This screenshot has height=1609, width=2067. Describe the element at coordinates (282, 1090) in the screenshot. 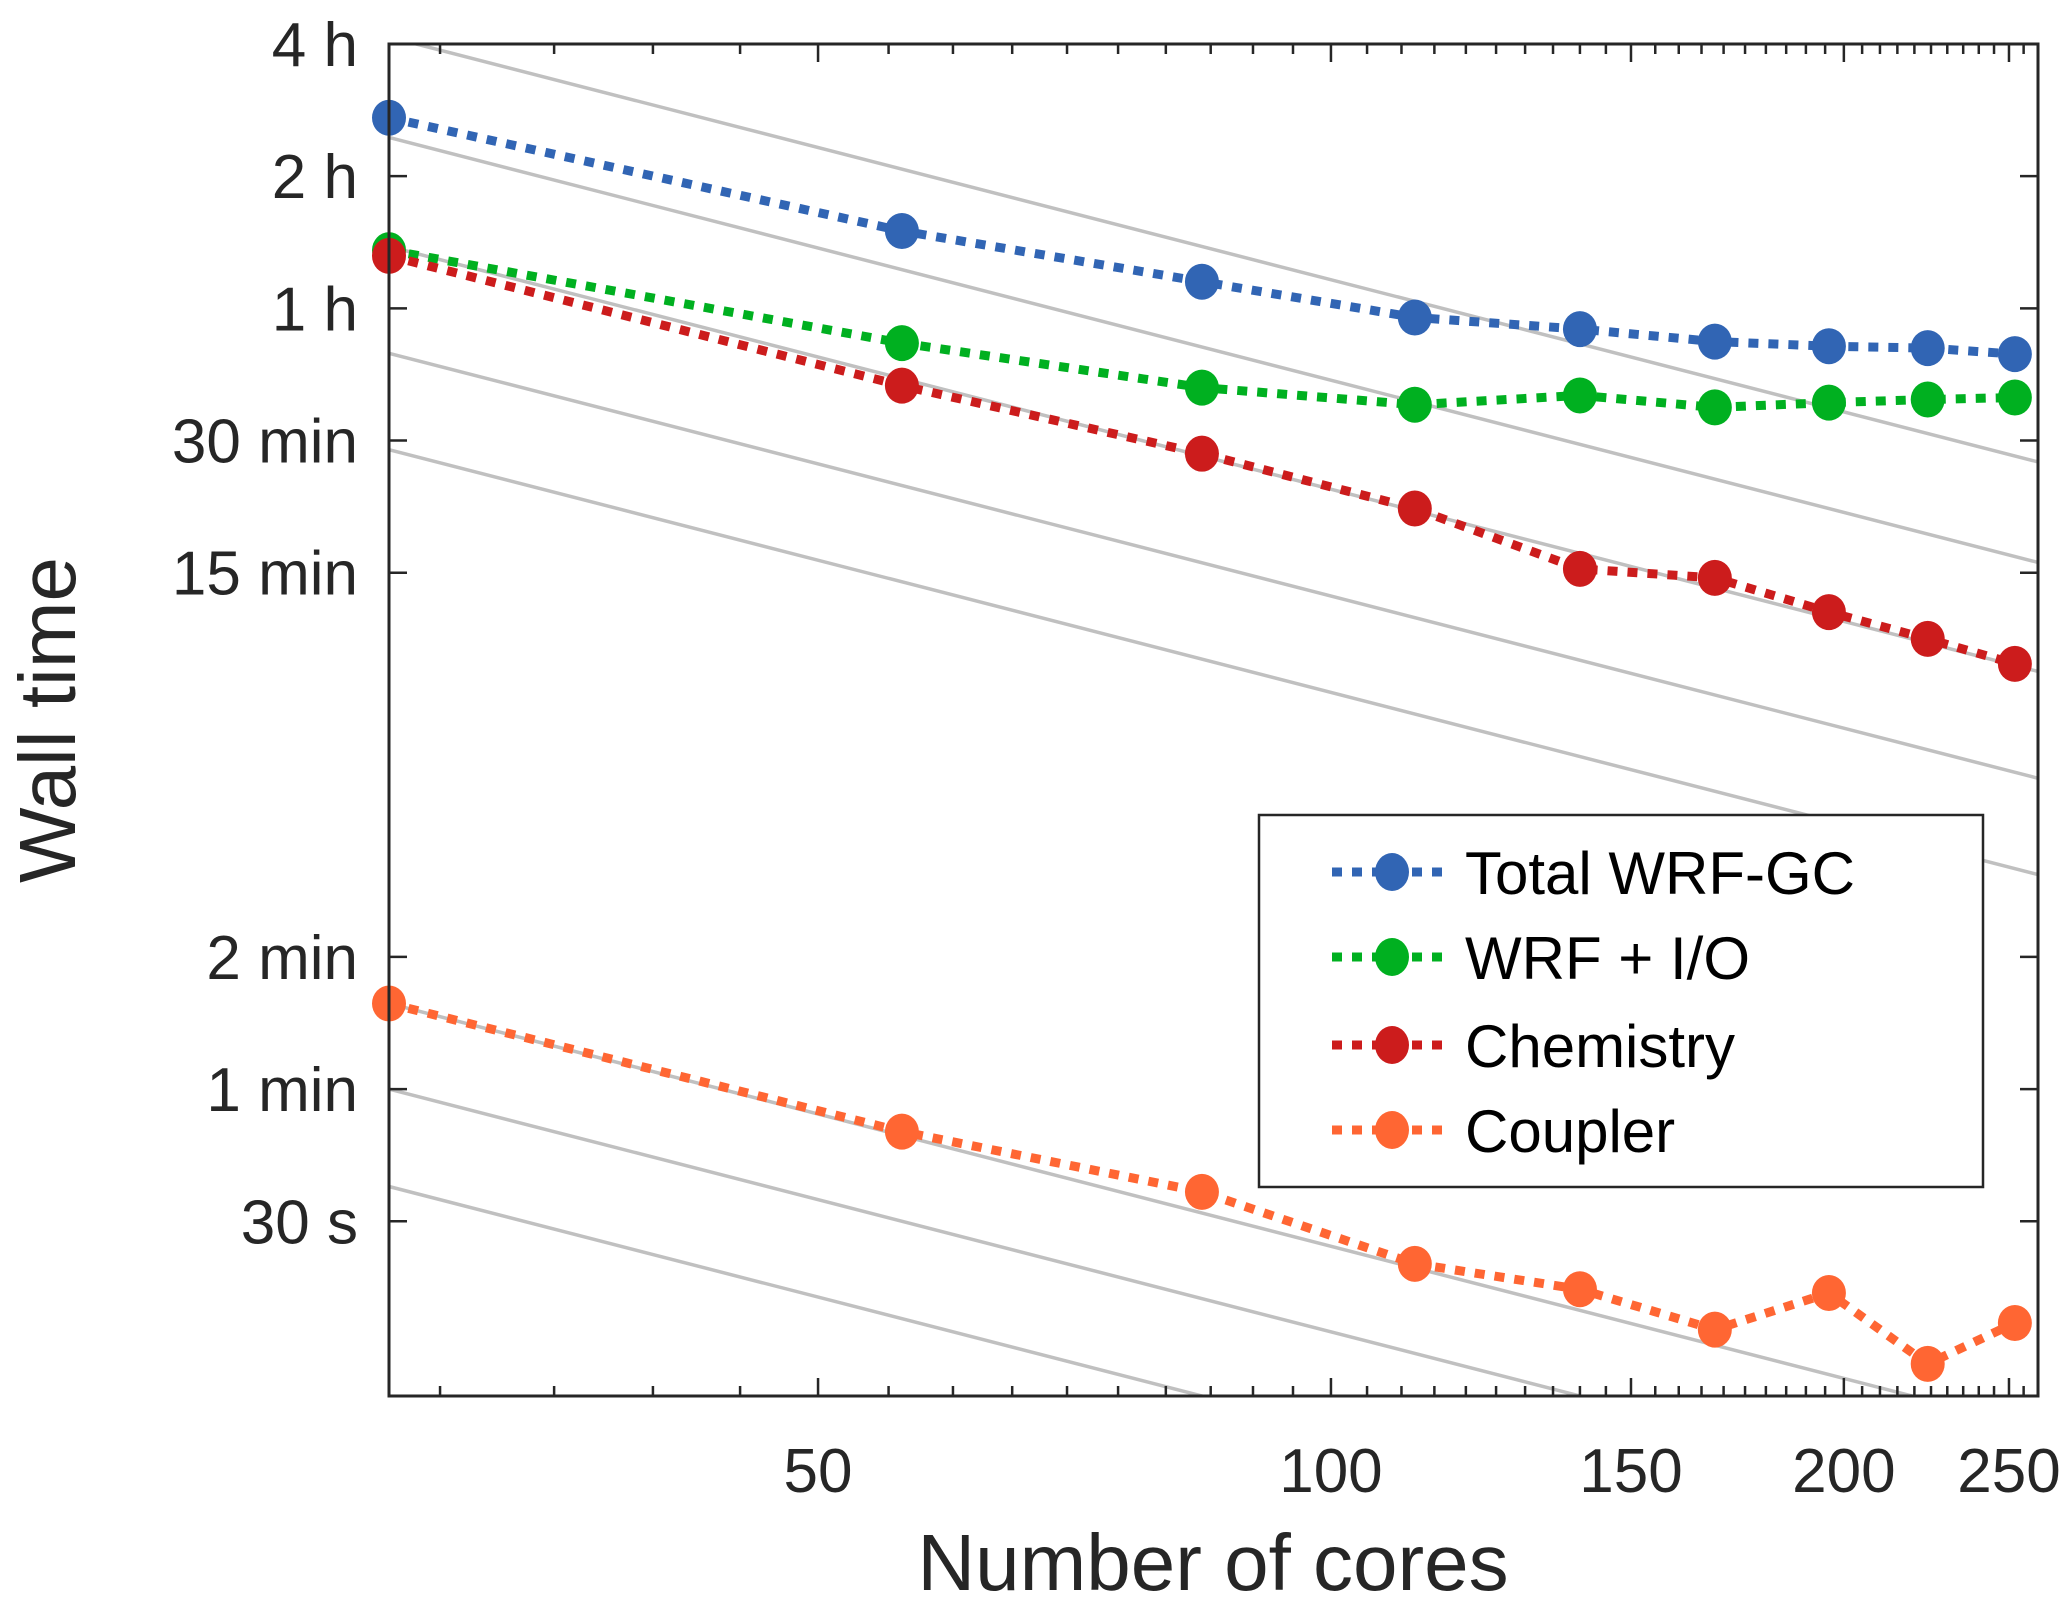

I see `y-tick-label: 1 min` at that location.